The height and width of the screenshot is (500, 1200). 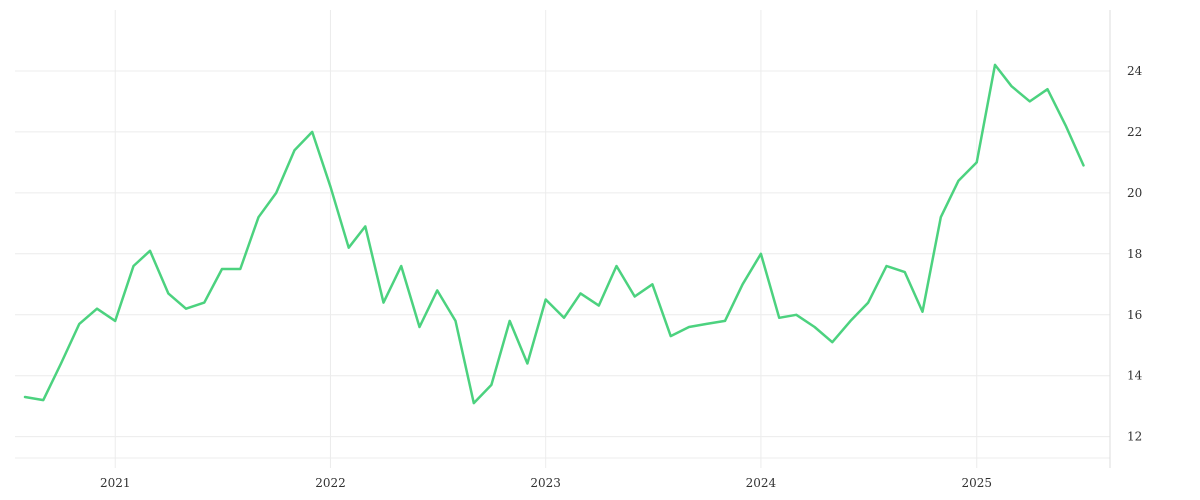 I want to click on x-tick-label: 2022, so click(x=330, y=483).